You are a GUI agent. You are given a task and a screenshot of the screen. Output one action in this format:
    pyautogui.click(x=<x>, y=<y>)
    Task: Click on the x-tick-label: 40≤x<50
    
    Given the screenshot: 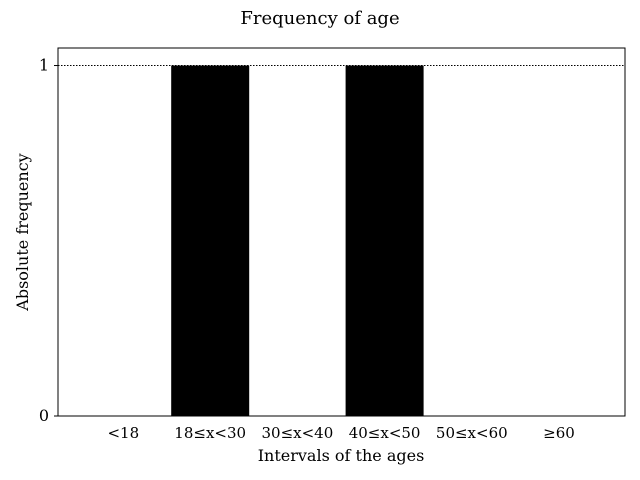 What is the action you would take?
    pyautogui.click(x=385, y=433)
    